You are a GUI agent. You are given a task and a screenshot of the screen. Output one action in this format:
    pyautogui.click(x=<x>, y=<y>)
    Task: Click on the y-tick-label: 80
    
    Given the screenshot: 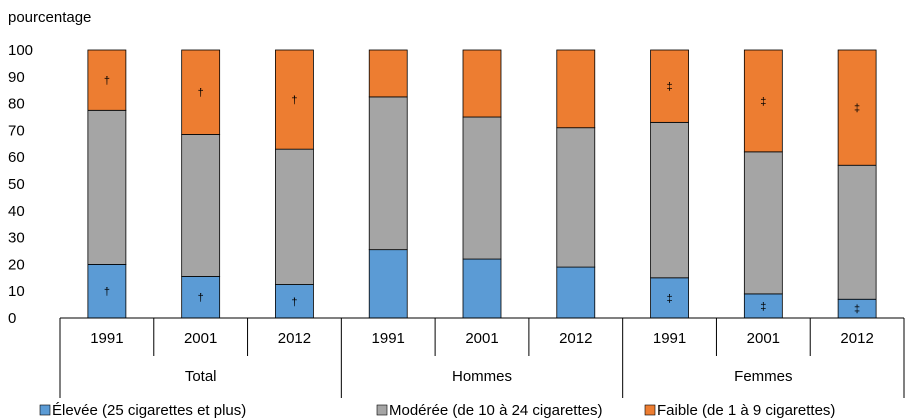 What is the action you would take?
    pyautogui.click(x=16, y=104)
    